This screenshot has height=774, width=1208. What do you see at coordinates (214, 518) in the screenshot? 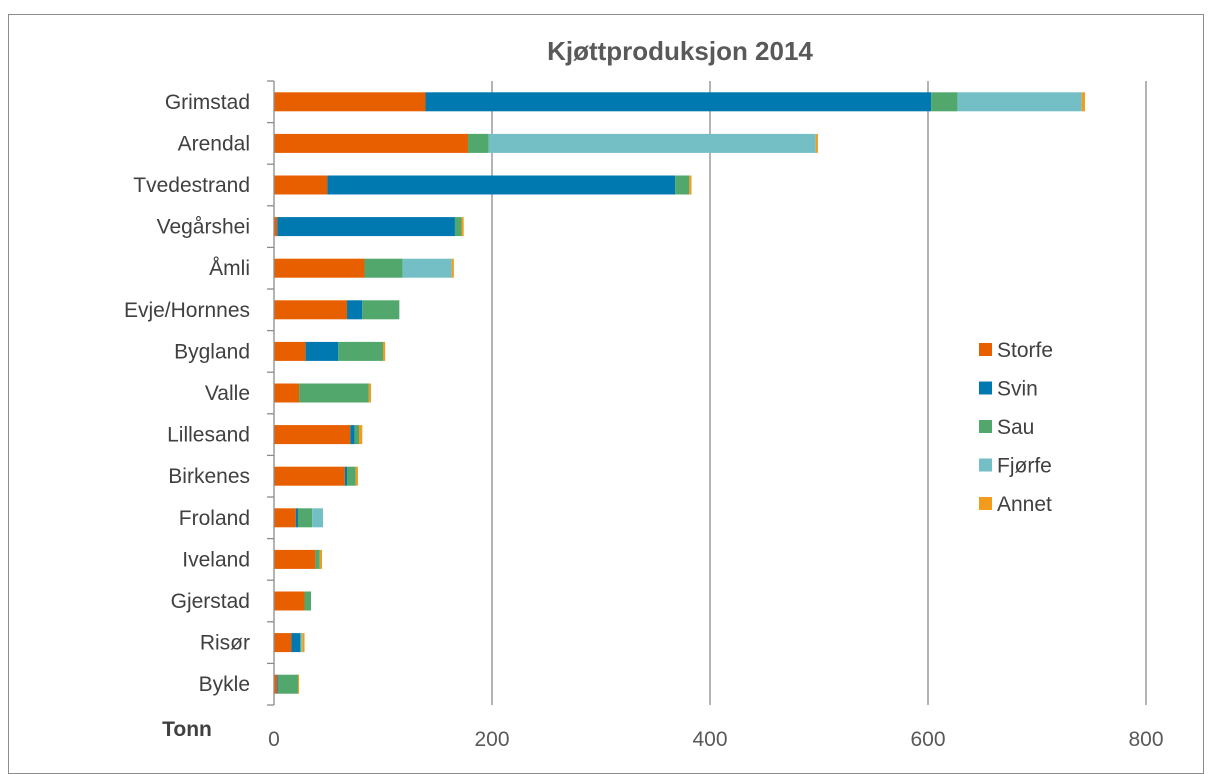
I see `category-label: Froland` at bounding box center [214, 518].